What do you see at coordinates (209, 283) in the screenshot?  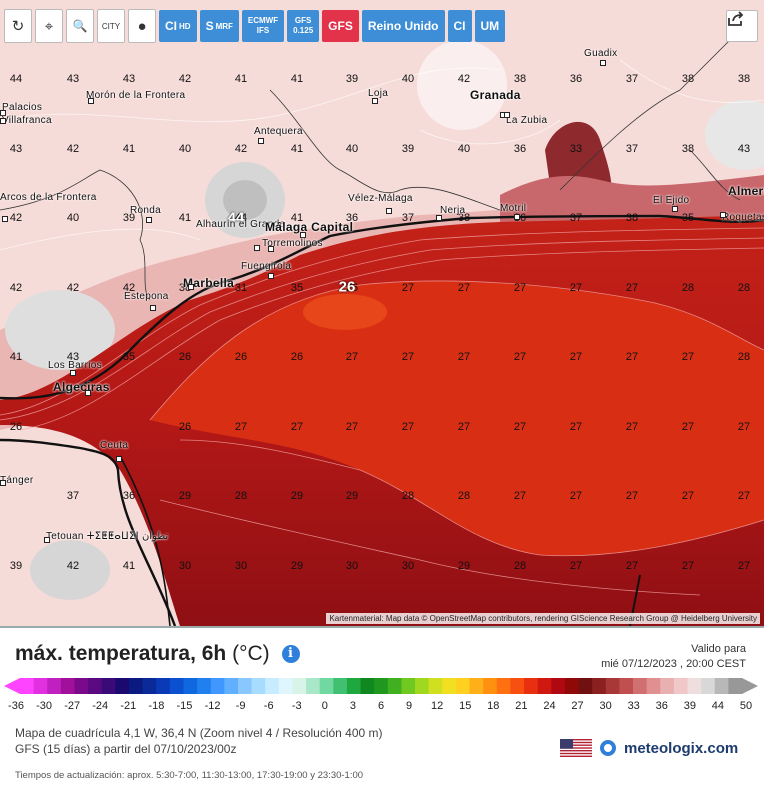 I see `city-label: Marbella` at bounding box center [209, 283].